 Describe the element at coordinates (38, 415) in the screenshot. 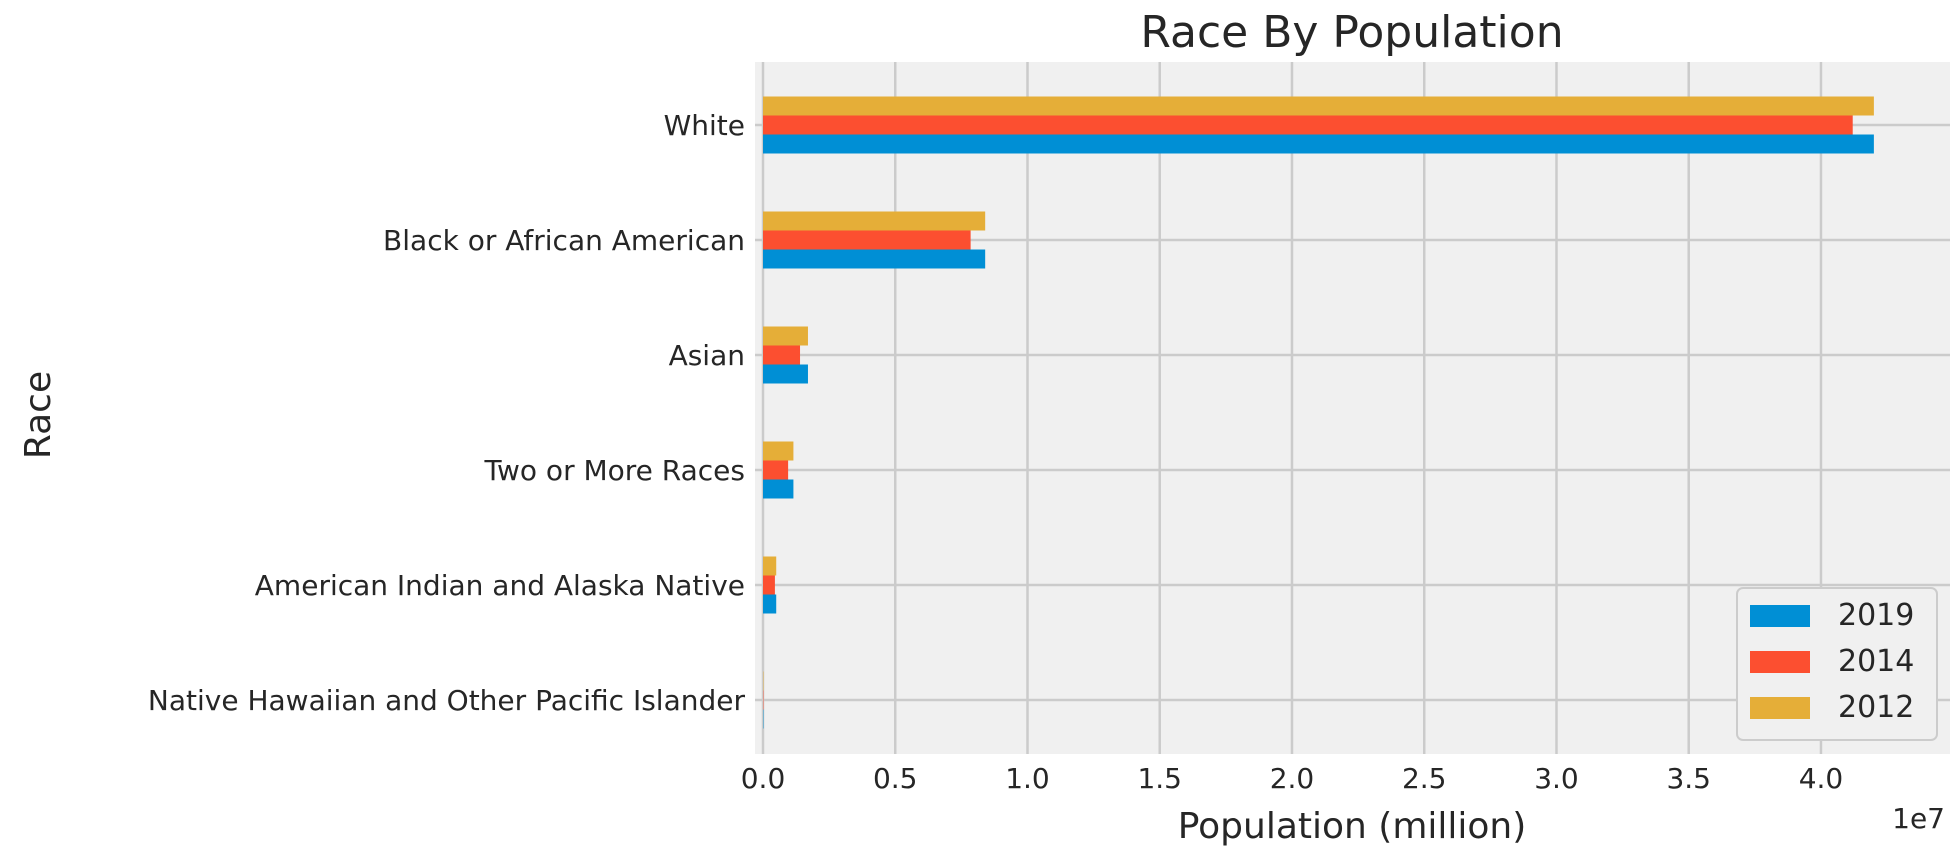

I see `y-axis-title: Race` at that location.